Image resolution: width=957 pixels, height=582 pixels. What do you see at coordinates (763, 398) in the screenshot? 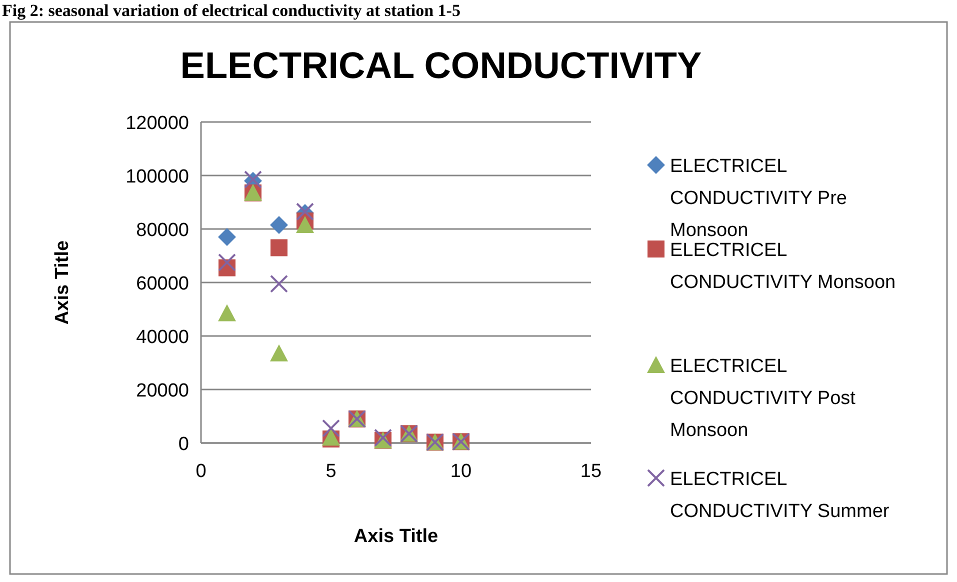
I see `legend-label: ELECTRICEL CONDUCTIVITY Post Monsoon` at bounding box center [763, 398].